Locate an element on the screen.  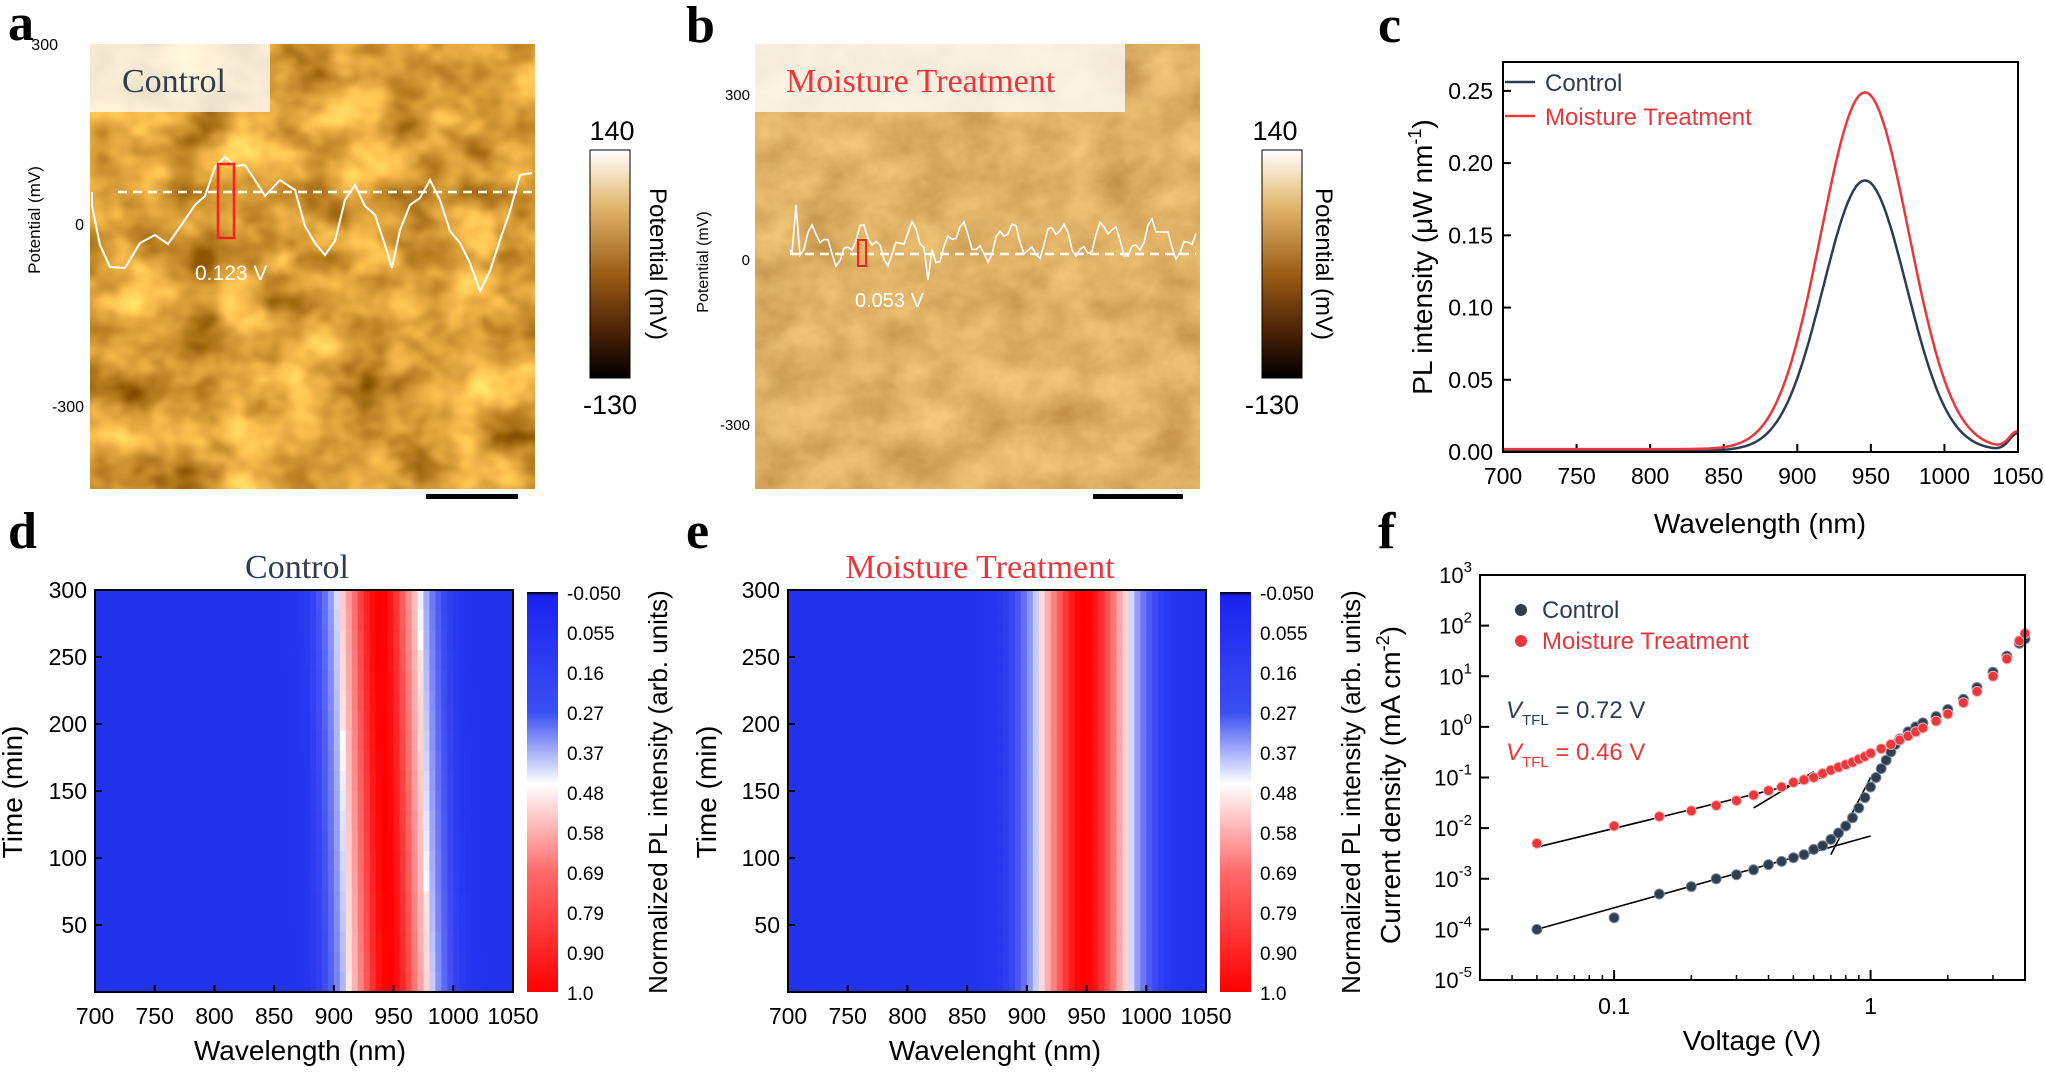
d-colorbar-tick: 0.58 is located at coordinates (585, 834).